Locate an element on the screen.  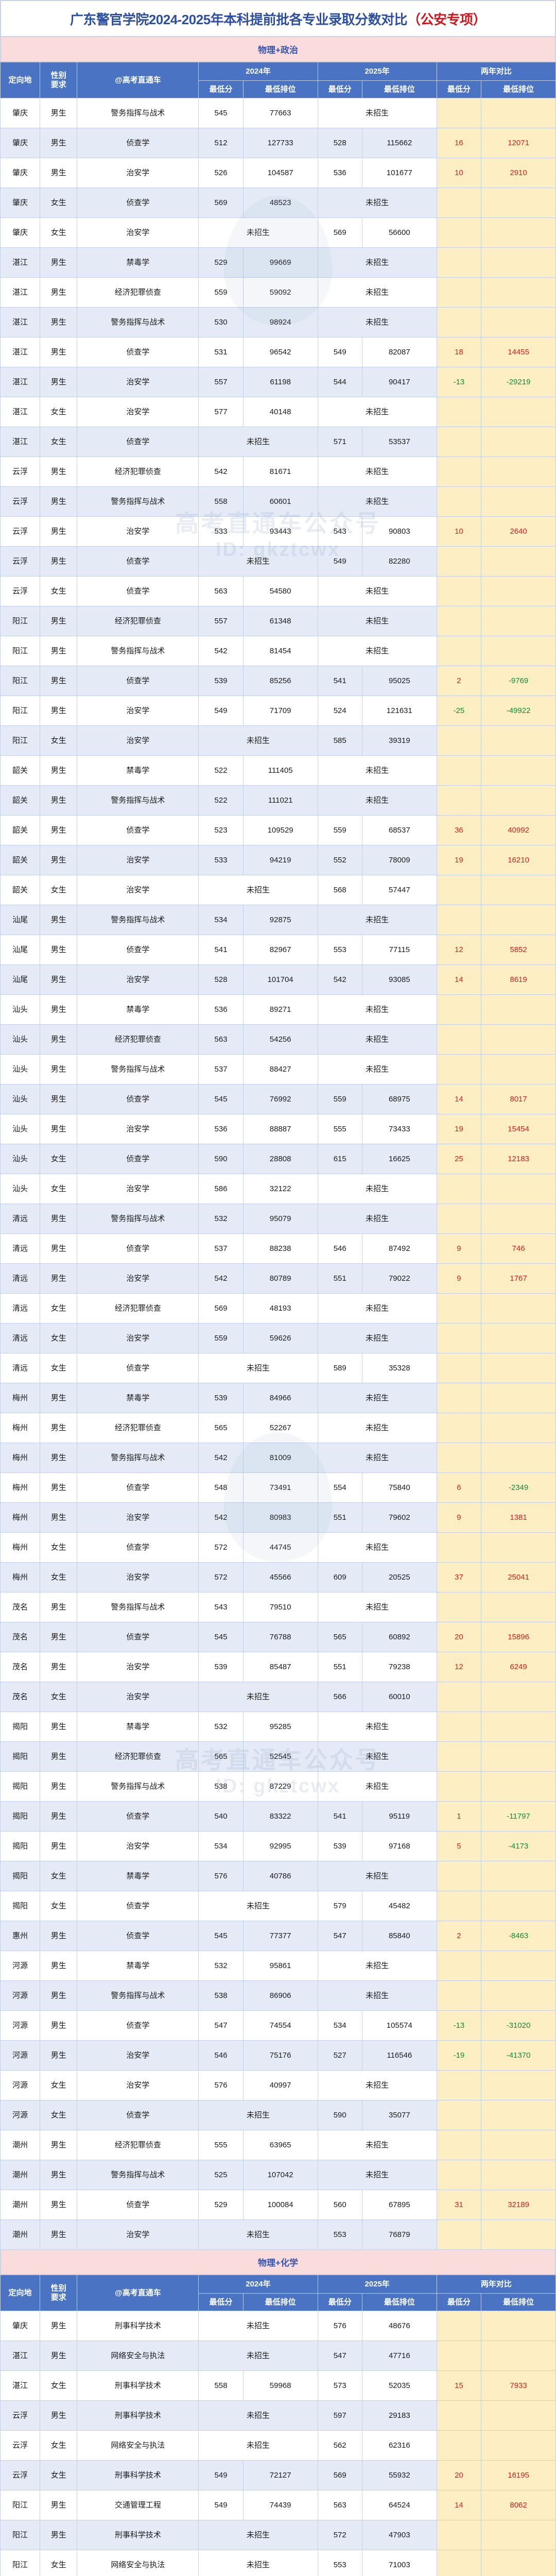
cell-value: 47903 is located at coordinates (399, 2535).